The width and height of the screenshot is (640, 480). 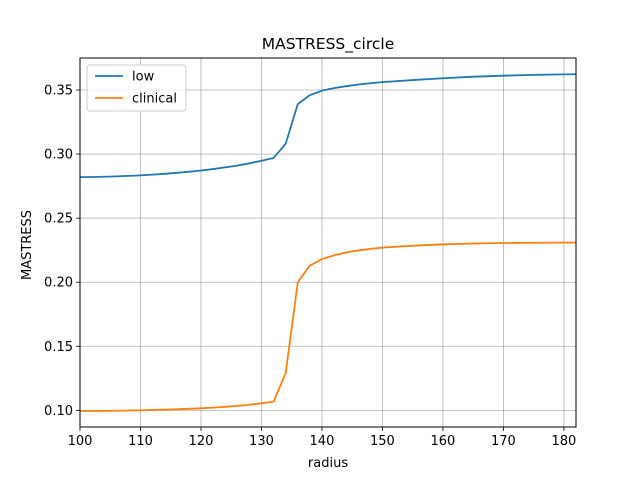 What do you see at coordinates (261, 441) in the screenshot?
I see `x-tick-label: 130` at bounding box center [261, 441].